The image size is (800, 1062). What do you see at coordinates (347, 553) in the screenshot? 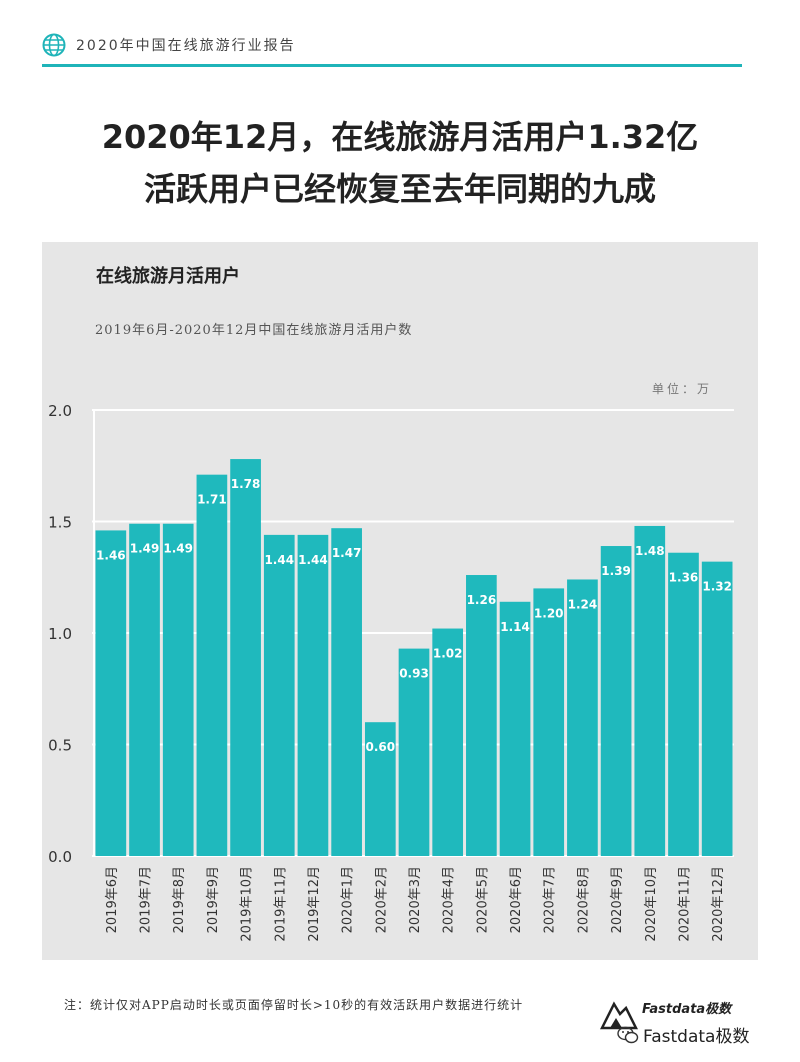
I see `data-label: 1.47` at bounding box center [347, 553].